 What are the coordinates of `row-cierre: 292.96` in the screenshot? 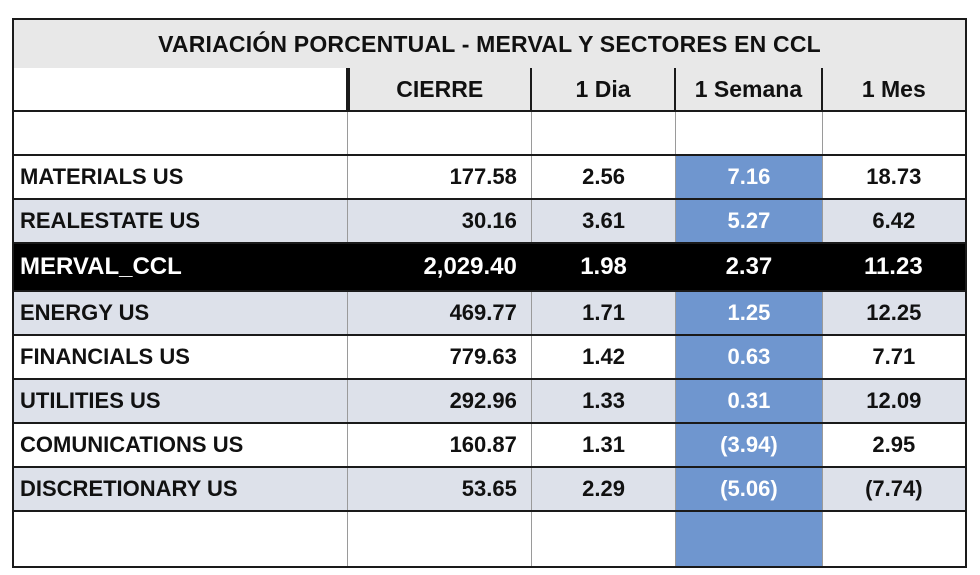 It's located at (439, 401).